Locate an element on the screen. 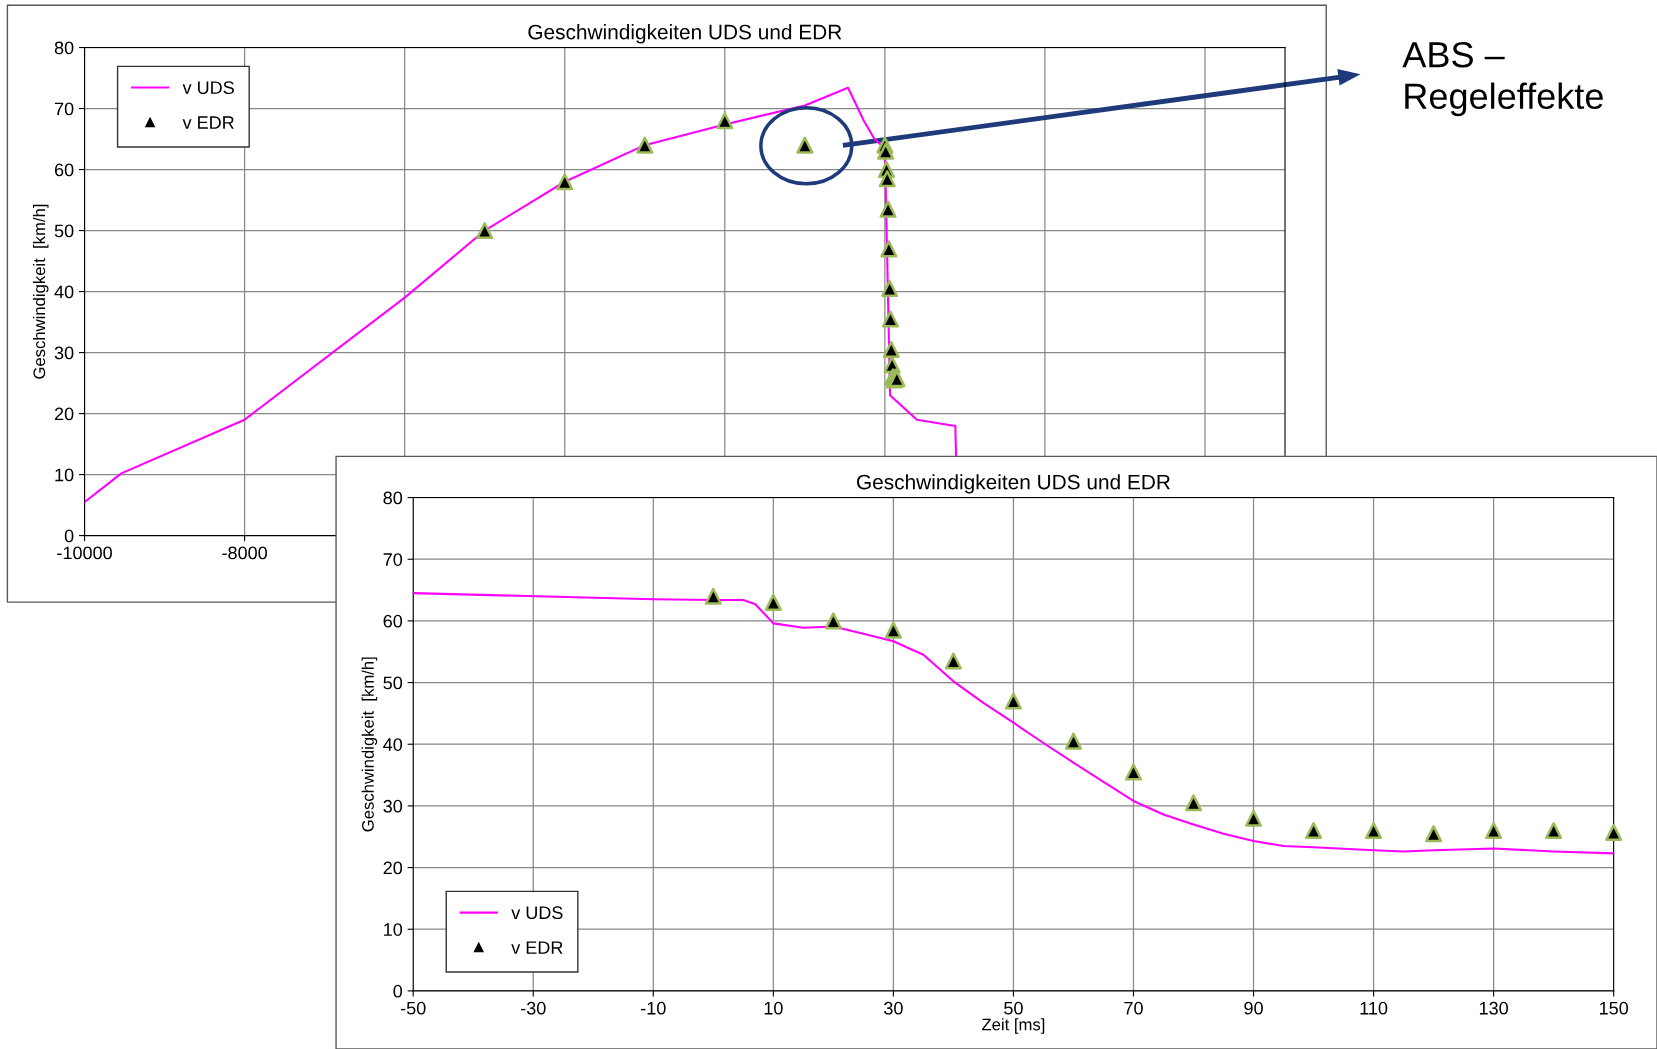 The width and height of the screenshot is (1657, 1049). x-tick-label: -10 is located at coordinates (653, 1008).